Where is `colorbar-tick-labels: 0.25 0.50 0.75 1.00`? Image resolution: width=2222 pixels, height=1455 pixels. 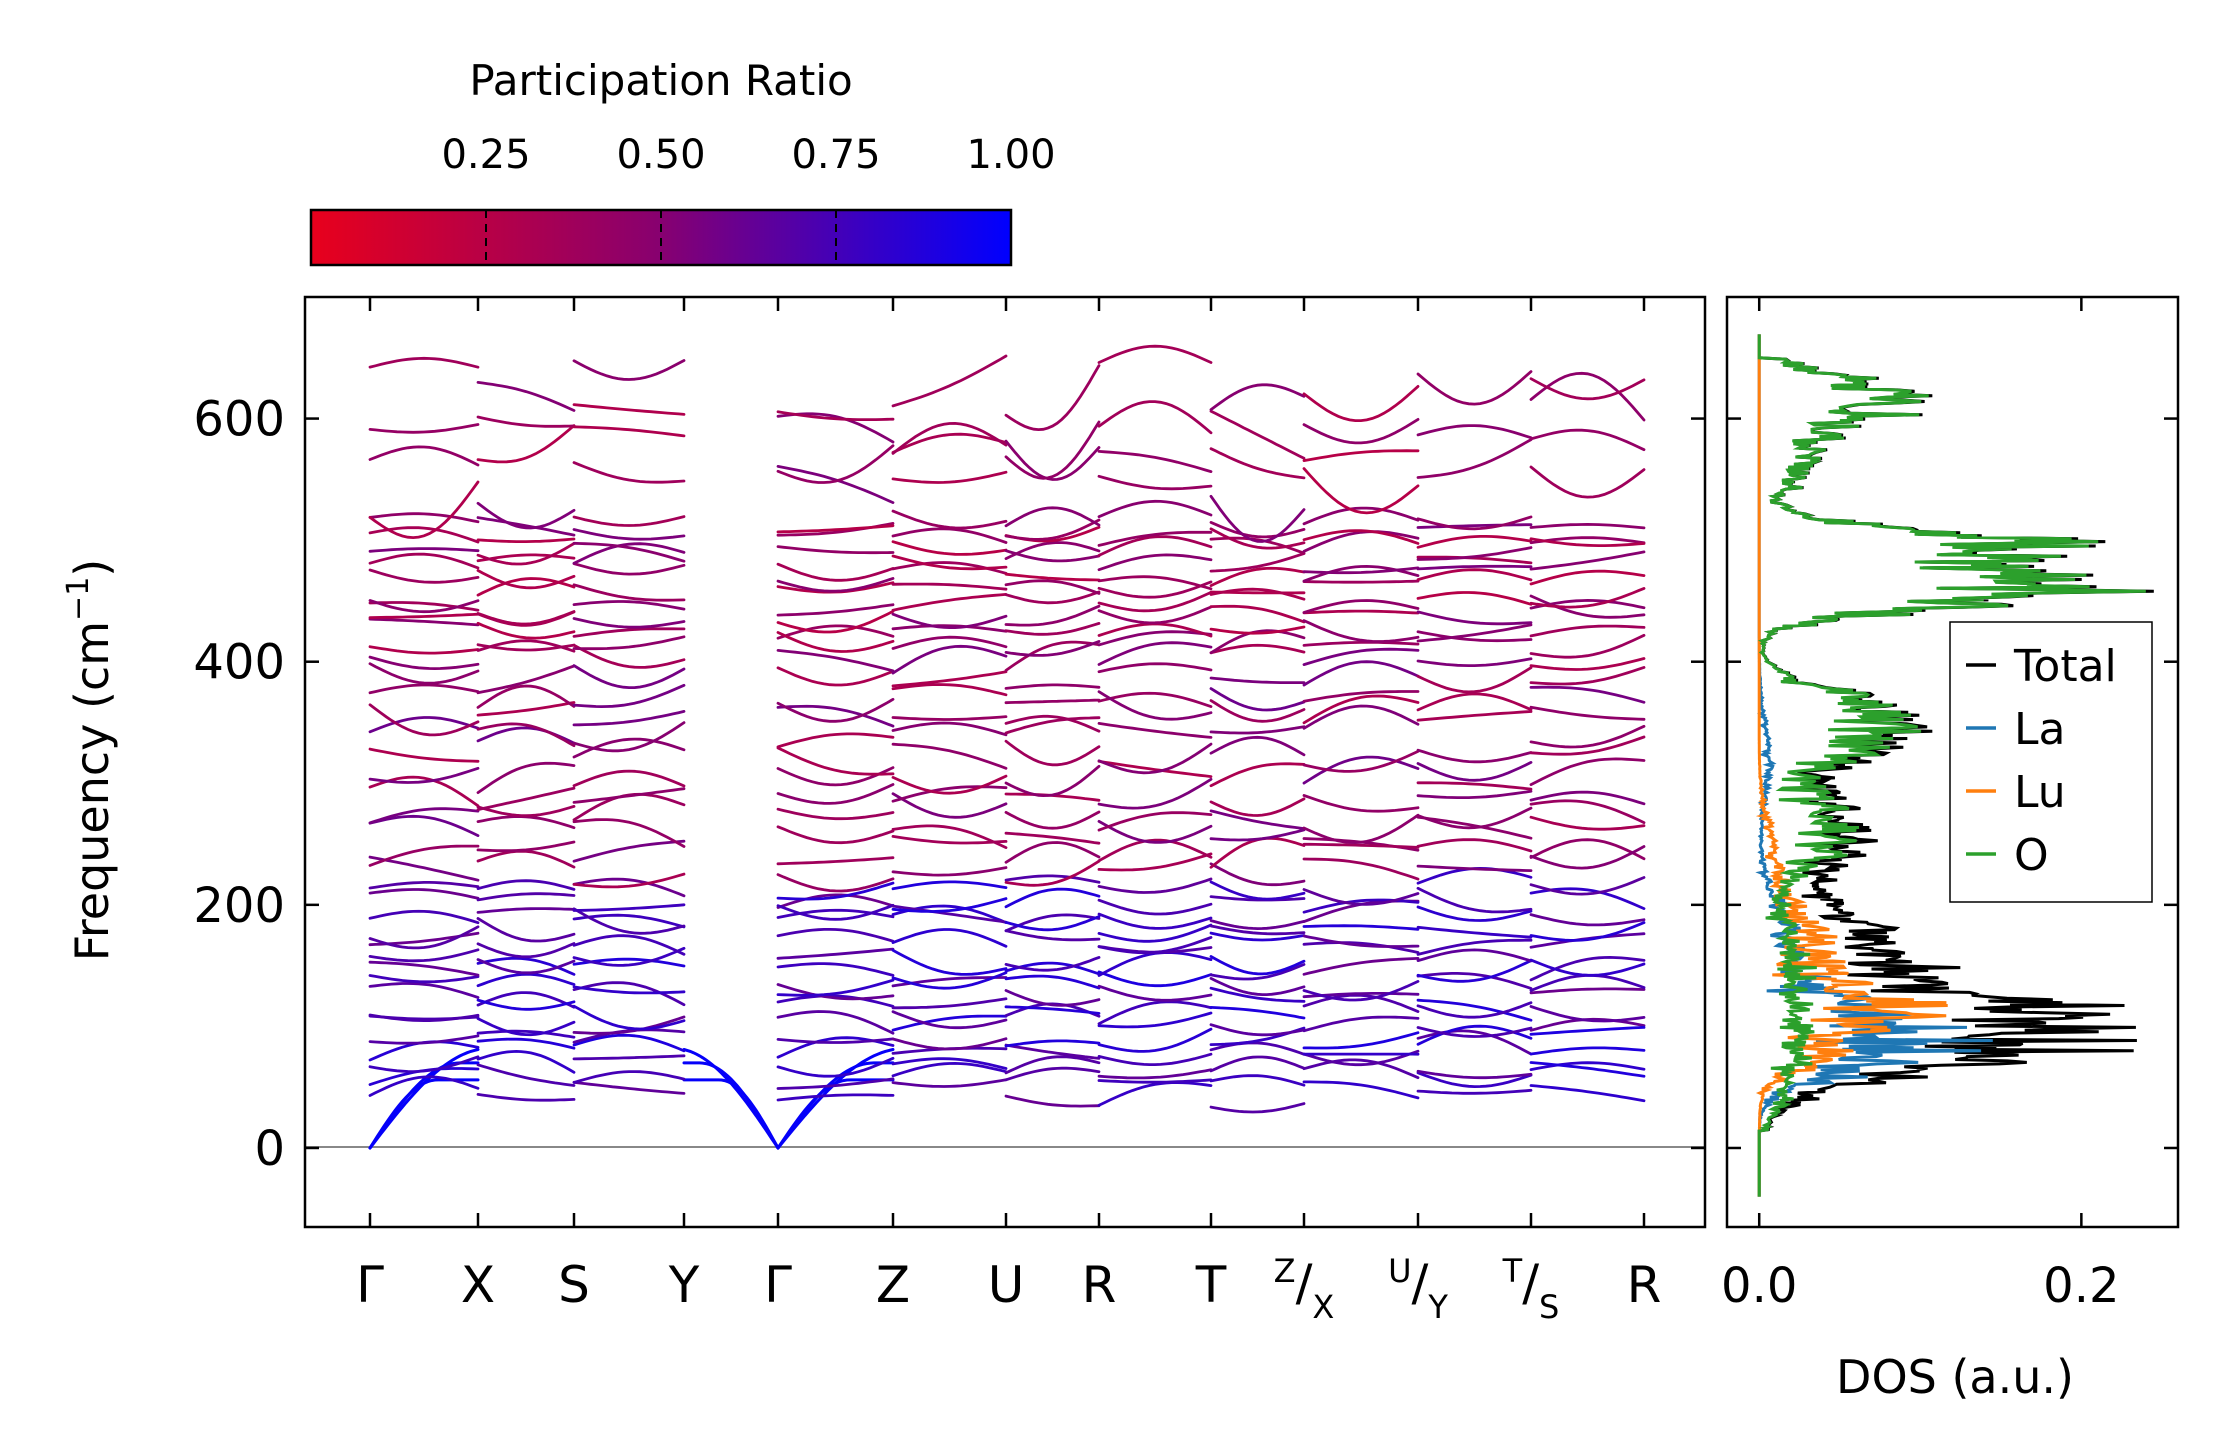 colorbar-tick-labels: 0.25 0.50 0.75 1.00 is located at coordinates (748, 155).